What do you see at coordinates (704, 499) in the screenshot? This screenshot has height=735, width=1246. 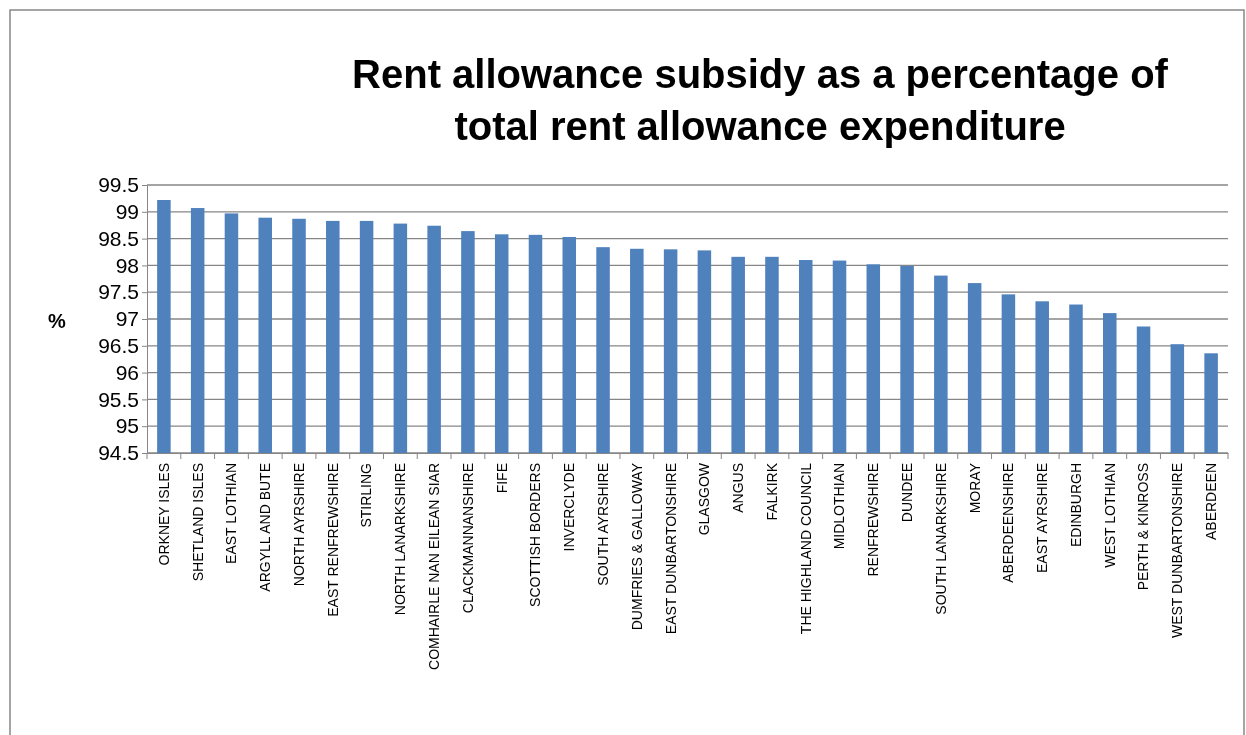 I see `x-tick-label: GLASGOW` at bounding box center [704, 499].